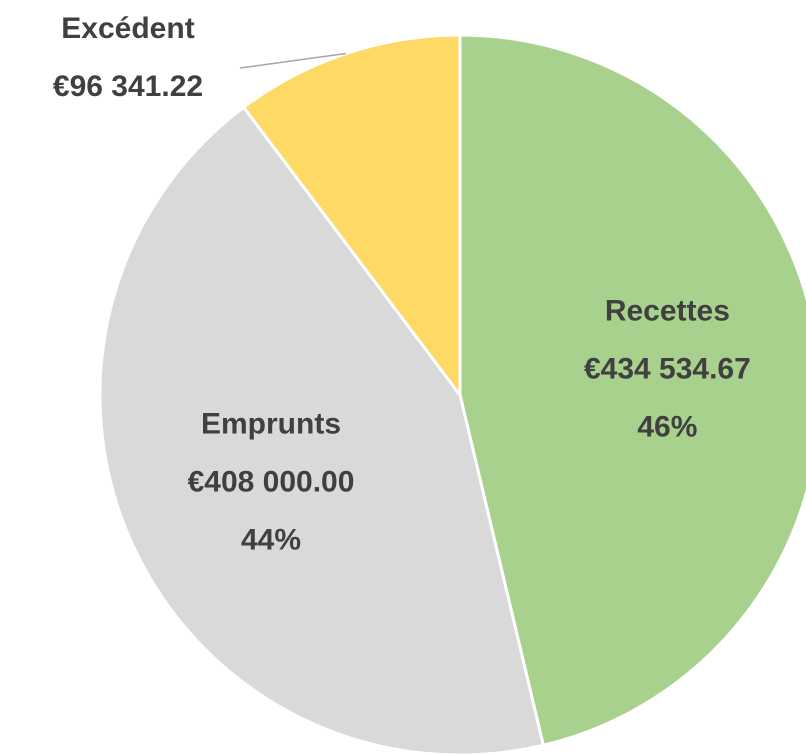  What do you see at coordinates (271, 424) in the screenshot?
I see `data-label: Emprunts` at bounding box center [271, 424].